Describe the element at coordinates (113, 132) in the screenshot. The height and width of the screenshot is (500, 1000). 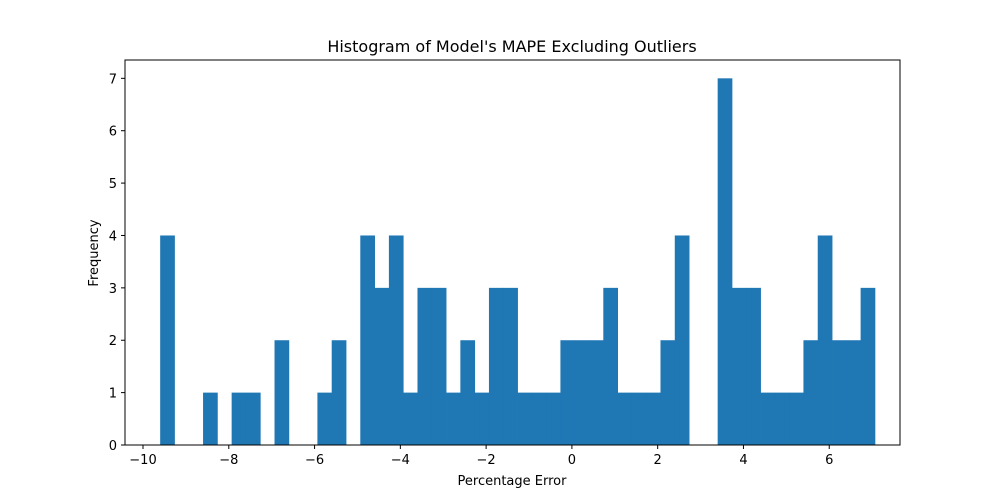
I see `y-tick-label: 6` at that location.